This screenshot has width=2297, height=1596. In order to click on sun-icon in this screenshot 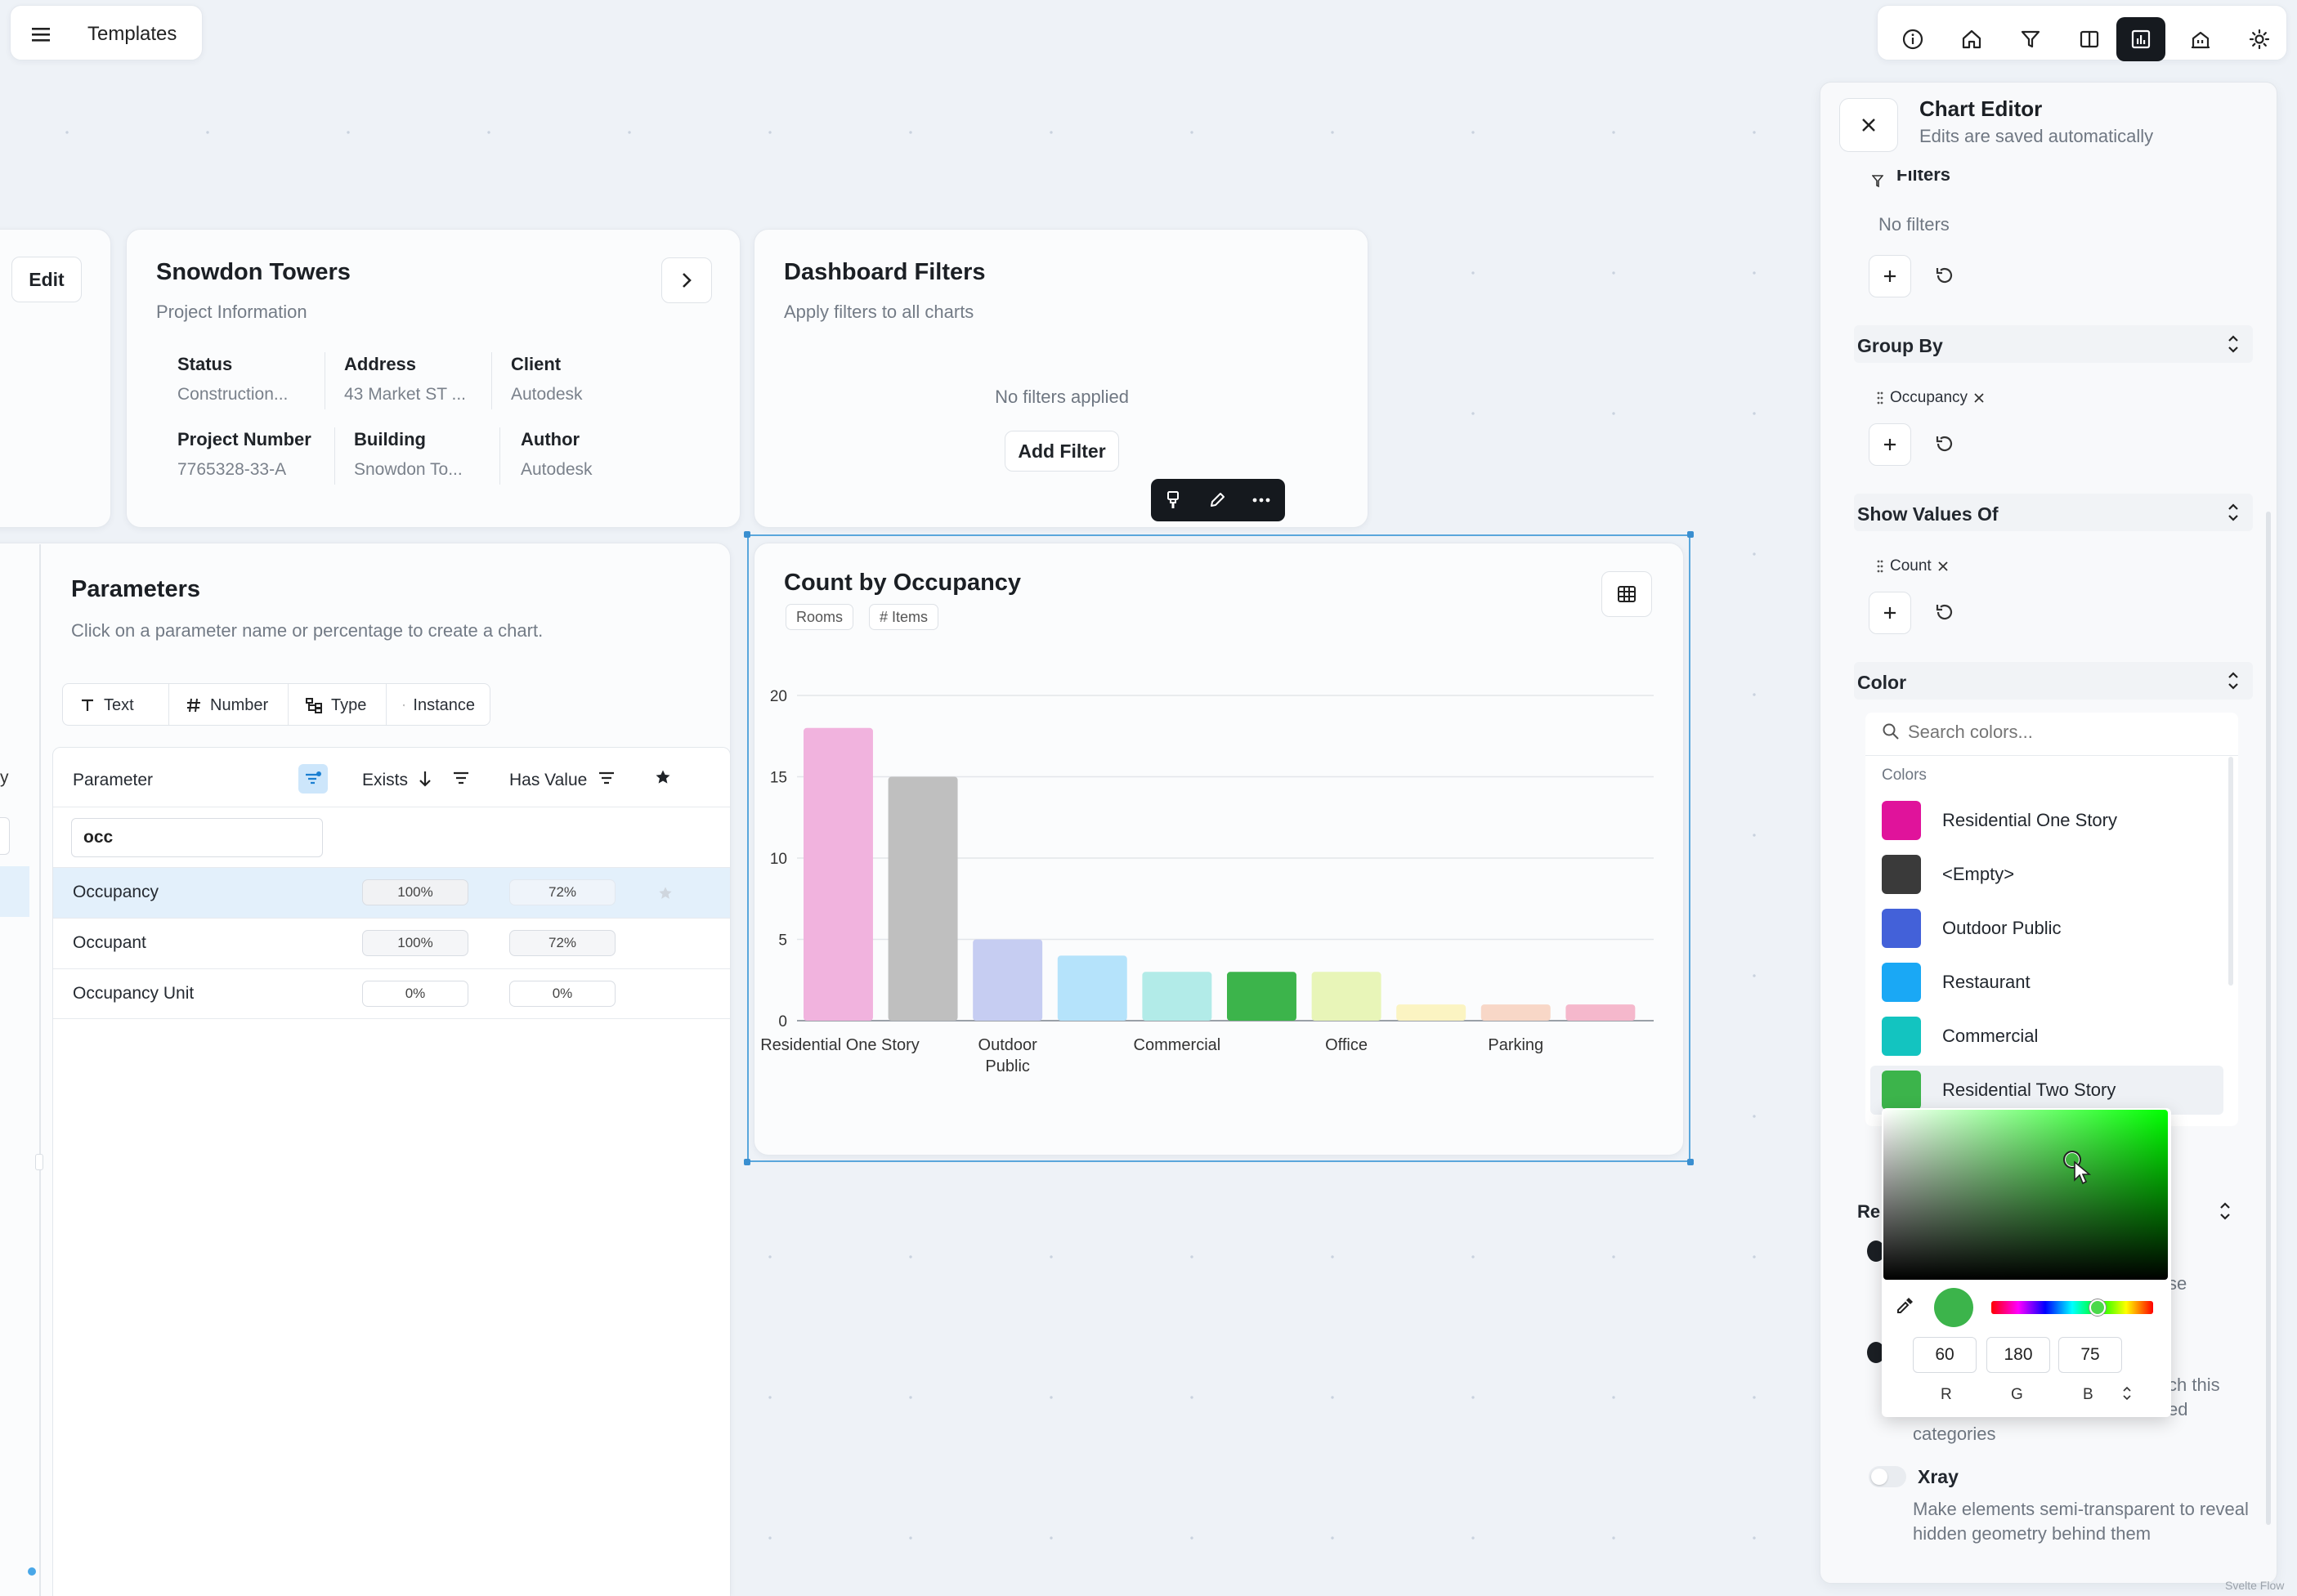, I will do `click(2259, 39)`.